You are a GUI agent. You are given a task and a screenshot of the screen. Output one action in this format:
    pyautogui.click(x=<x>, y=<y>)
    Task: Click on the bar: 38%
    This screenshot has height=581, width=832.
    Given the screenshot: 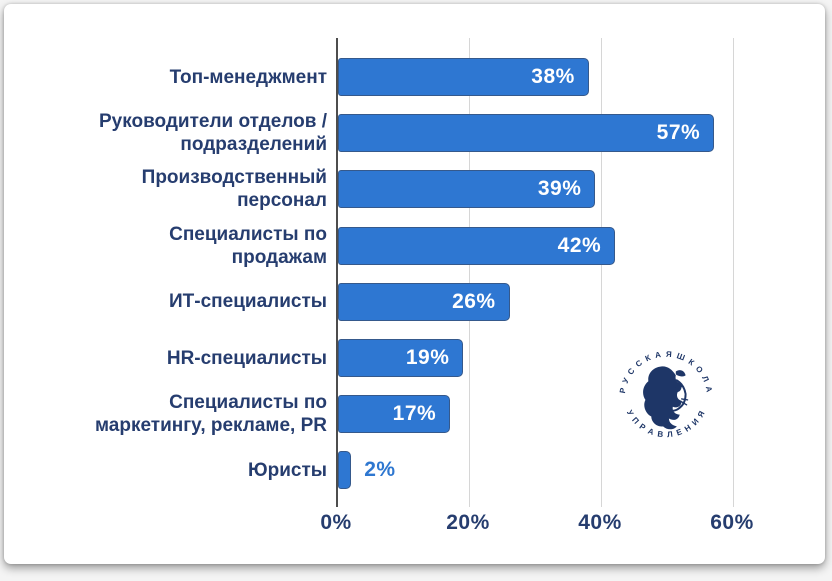 What is the action you would take?
    pyautogui.click(x=463, y=77)
    